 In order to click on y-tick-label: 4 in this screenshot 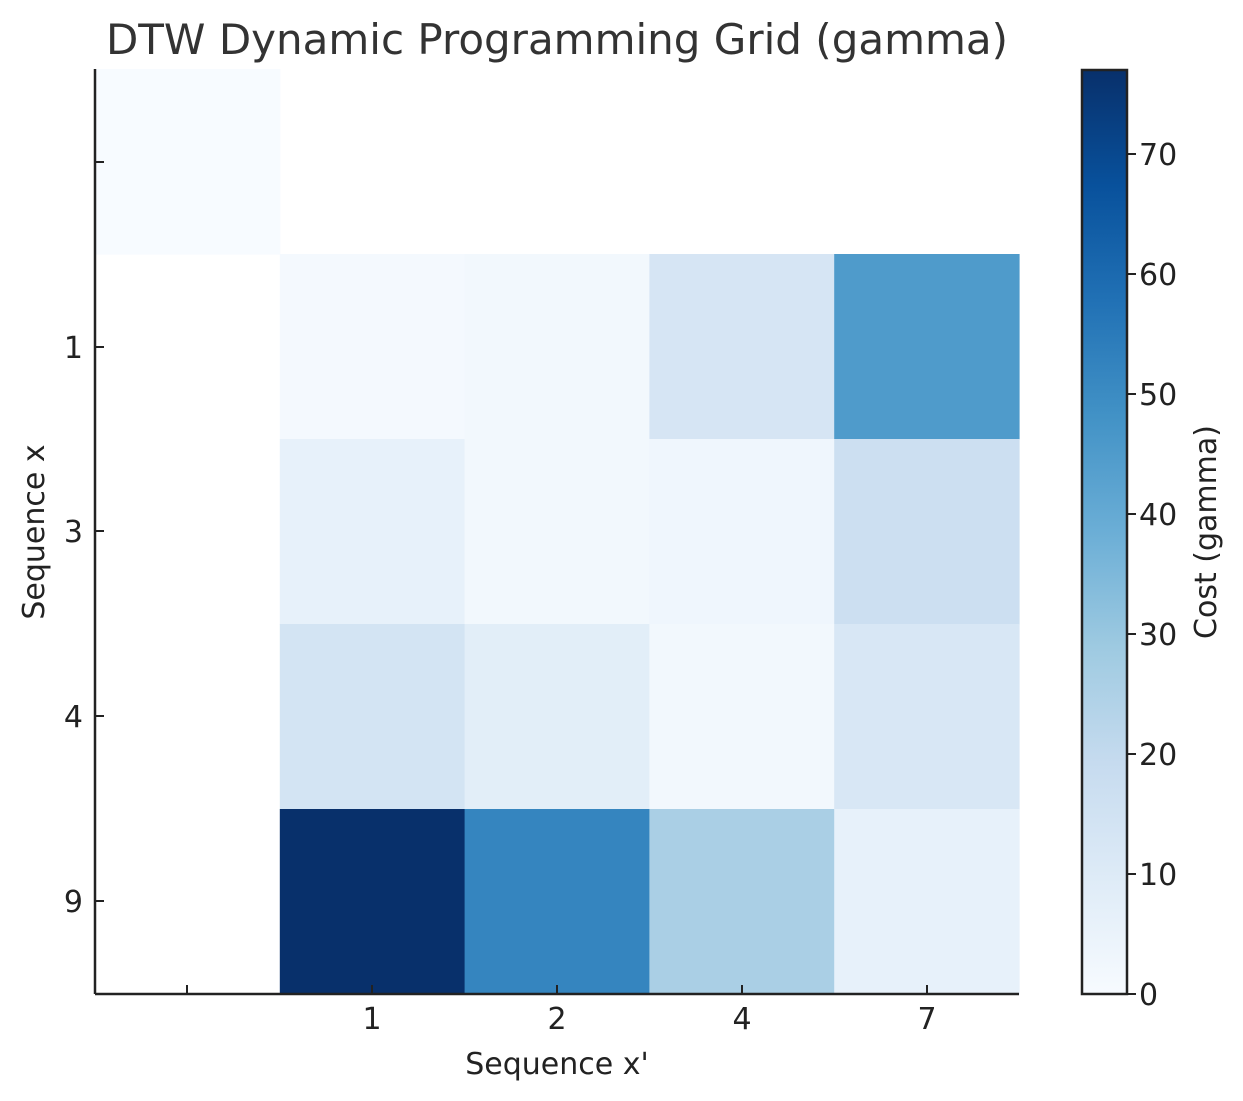, I will do `click(73, 717)`.